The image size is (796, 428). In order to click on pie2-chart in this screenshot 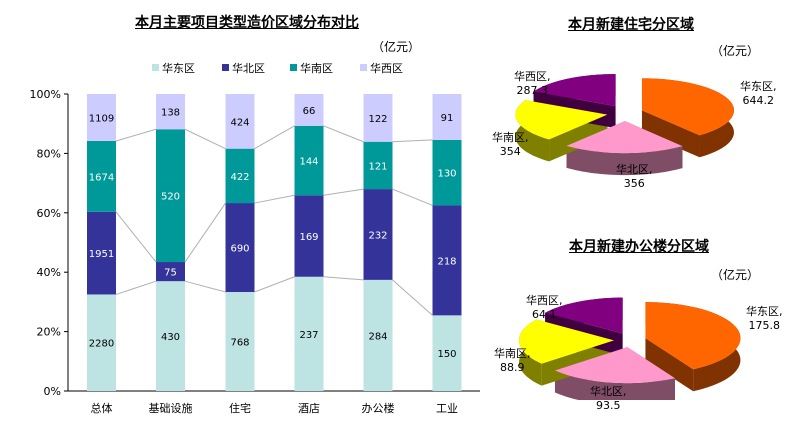, I will do `click(630, 348)`.